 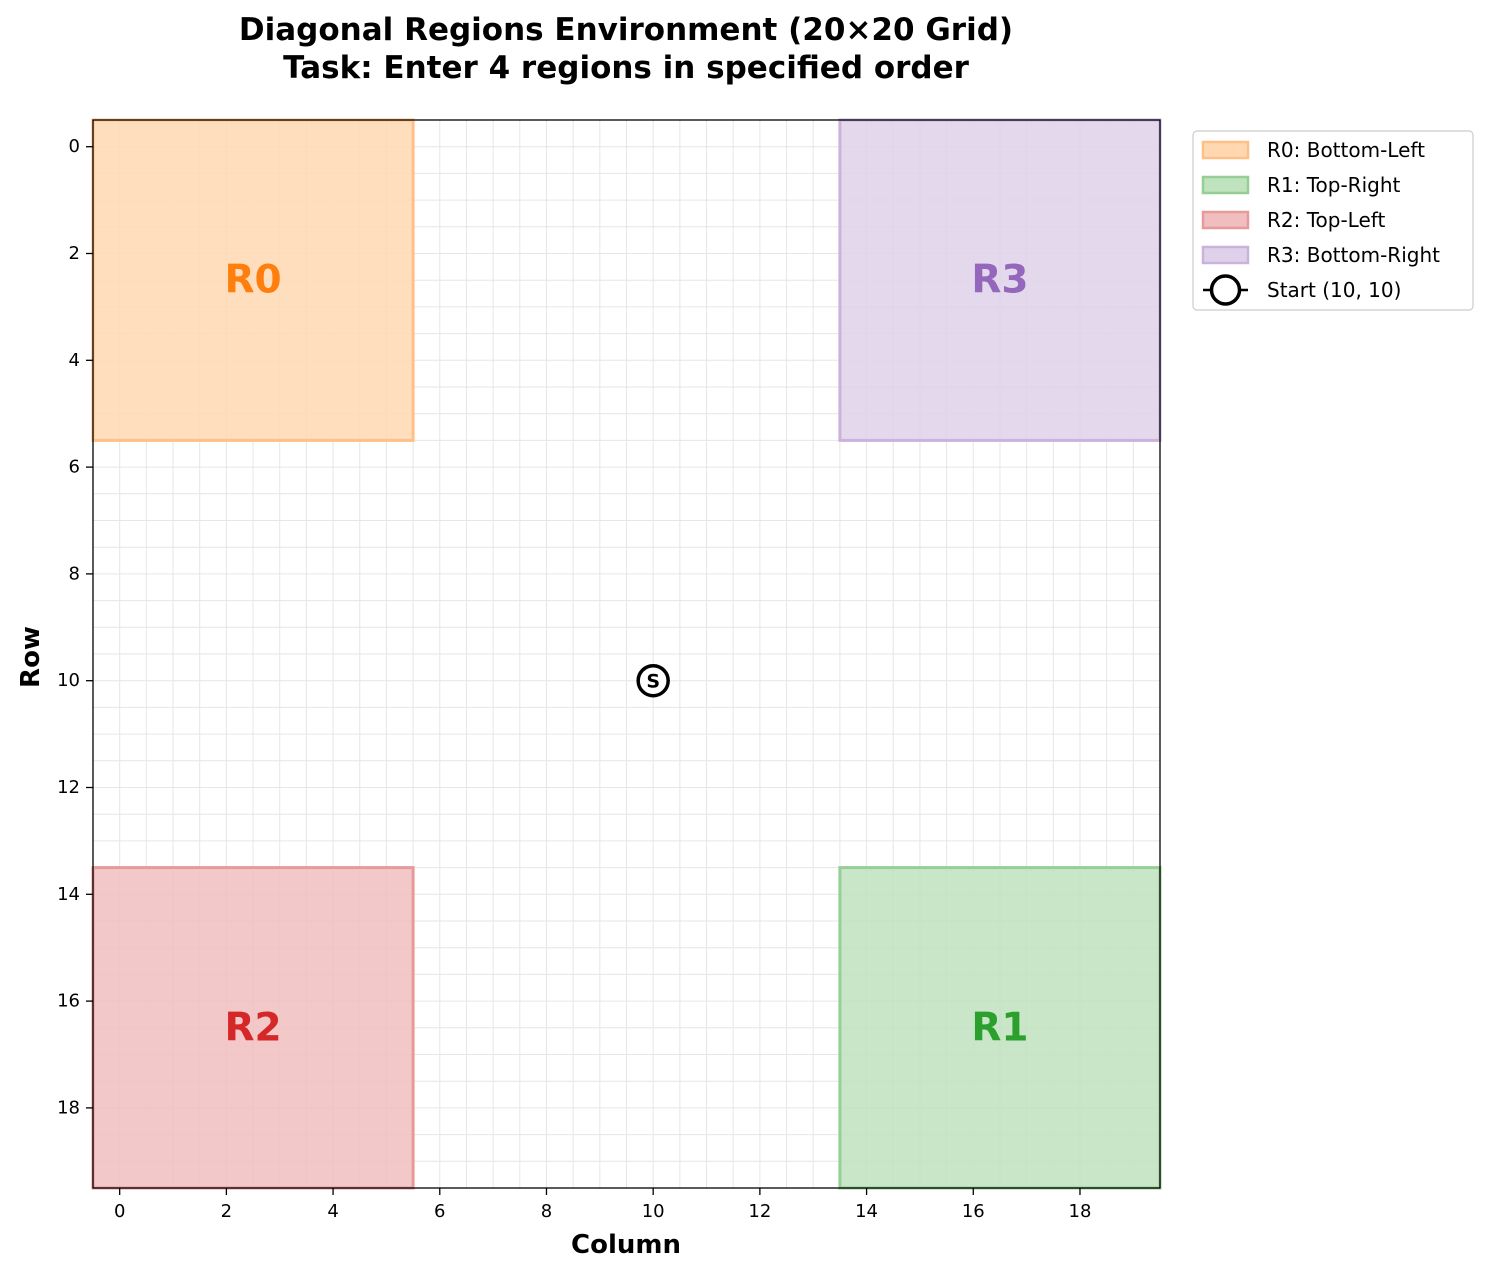 What do you see at coordinates (74, 467) in the screenshot?
I see `y-tick-label: 6` at bounding box center [74, 467].